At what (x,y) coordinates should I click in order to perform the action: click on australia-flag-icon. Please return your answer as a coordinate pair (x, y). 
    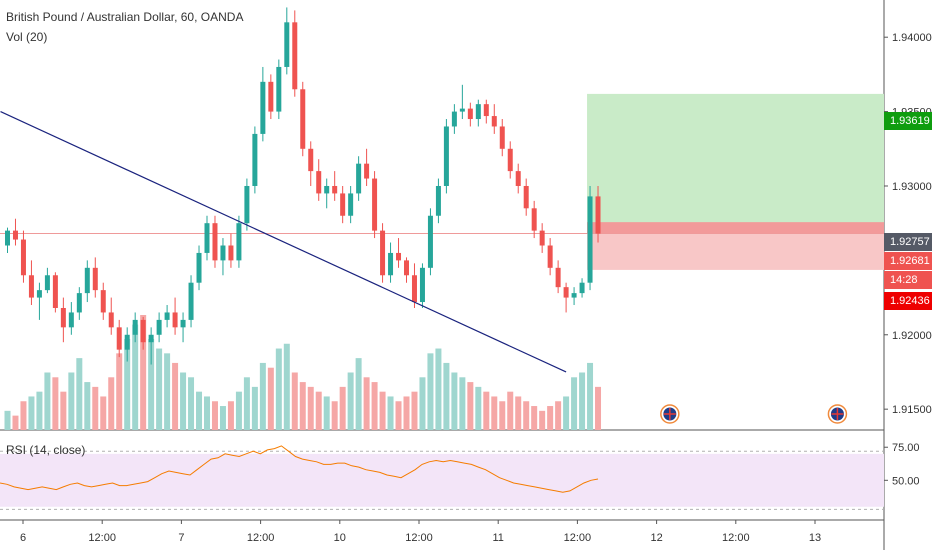
    Looking at the image, I should click on (670, 414).